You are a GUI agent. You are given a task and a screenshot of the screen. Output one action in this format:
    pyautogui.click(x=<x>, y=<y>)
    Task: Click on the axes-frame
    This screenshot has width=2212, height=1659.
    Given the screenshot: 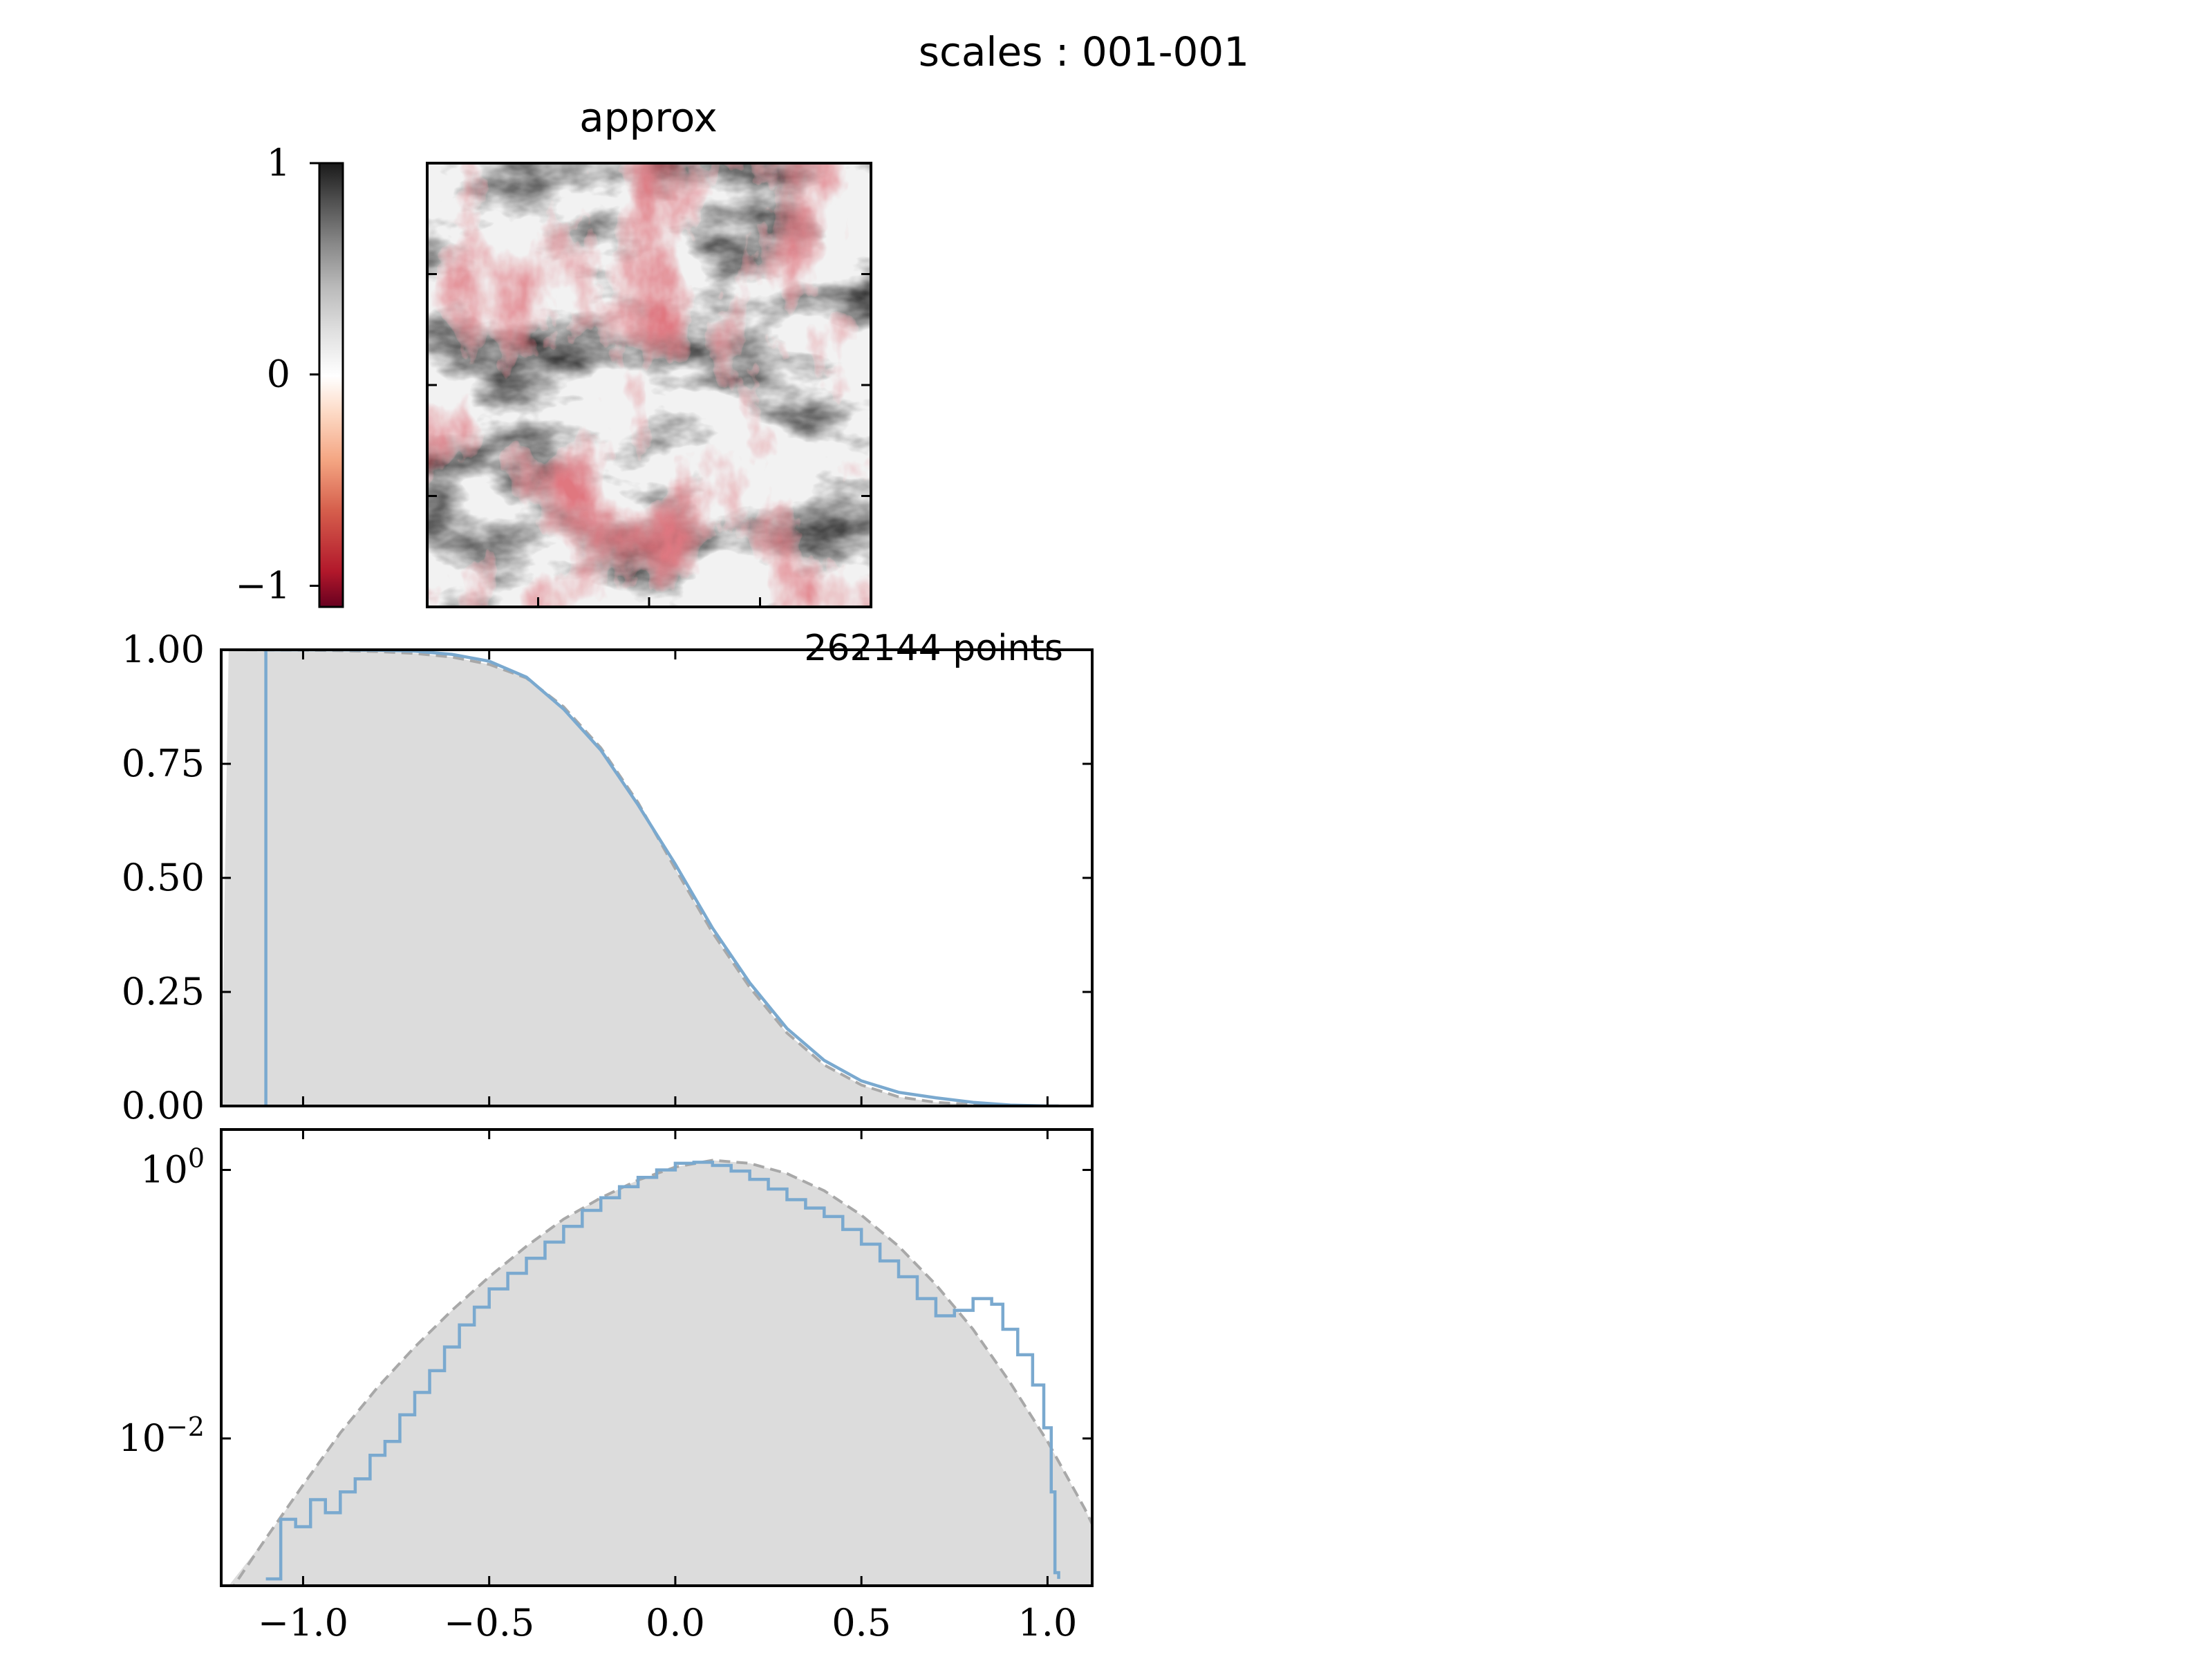 What is the action you would take?
    pyautogui.click(x=657, y=1357)
    